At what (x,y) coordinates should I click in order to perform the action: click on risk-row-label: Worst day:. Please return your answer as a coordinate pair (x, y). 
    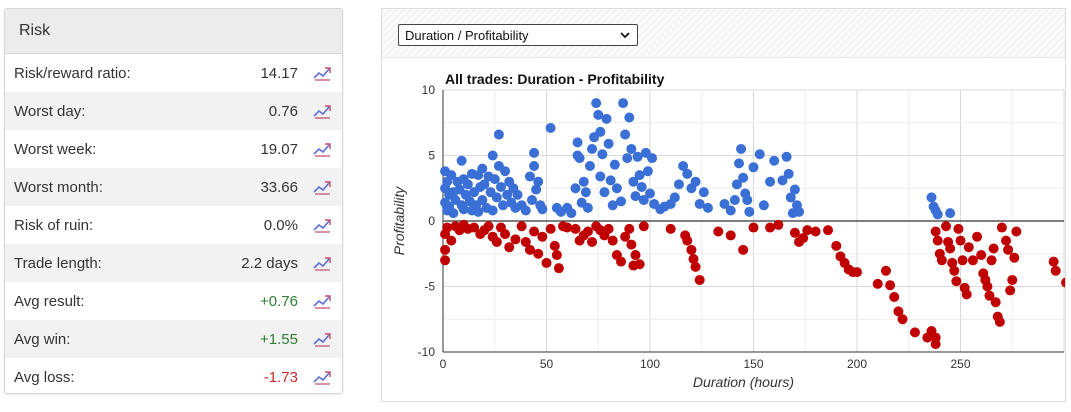
    Looking at the image, I should click on (50, 111).